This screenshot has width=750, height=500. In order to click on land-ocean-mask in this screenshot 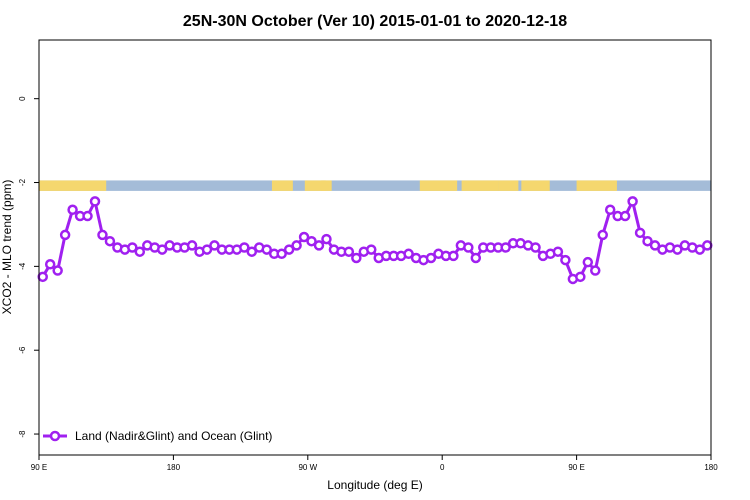, I will do `click(375, 185)`.